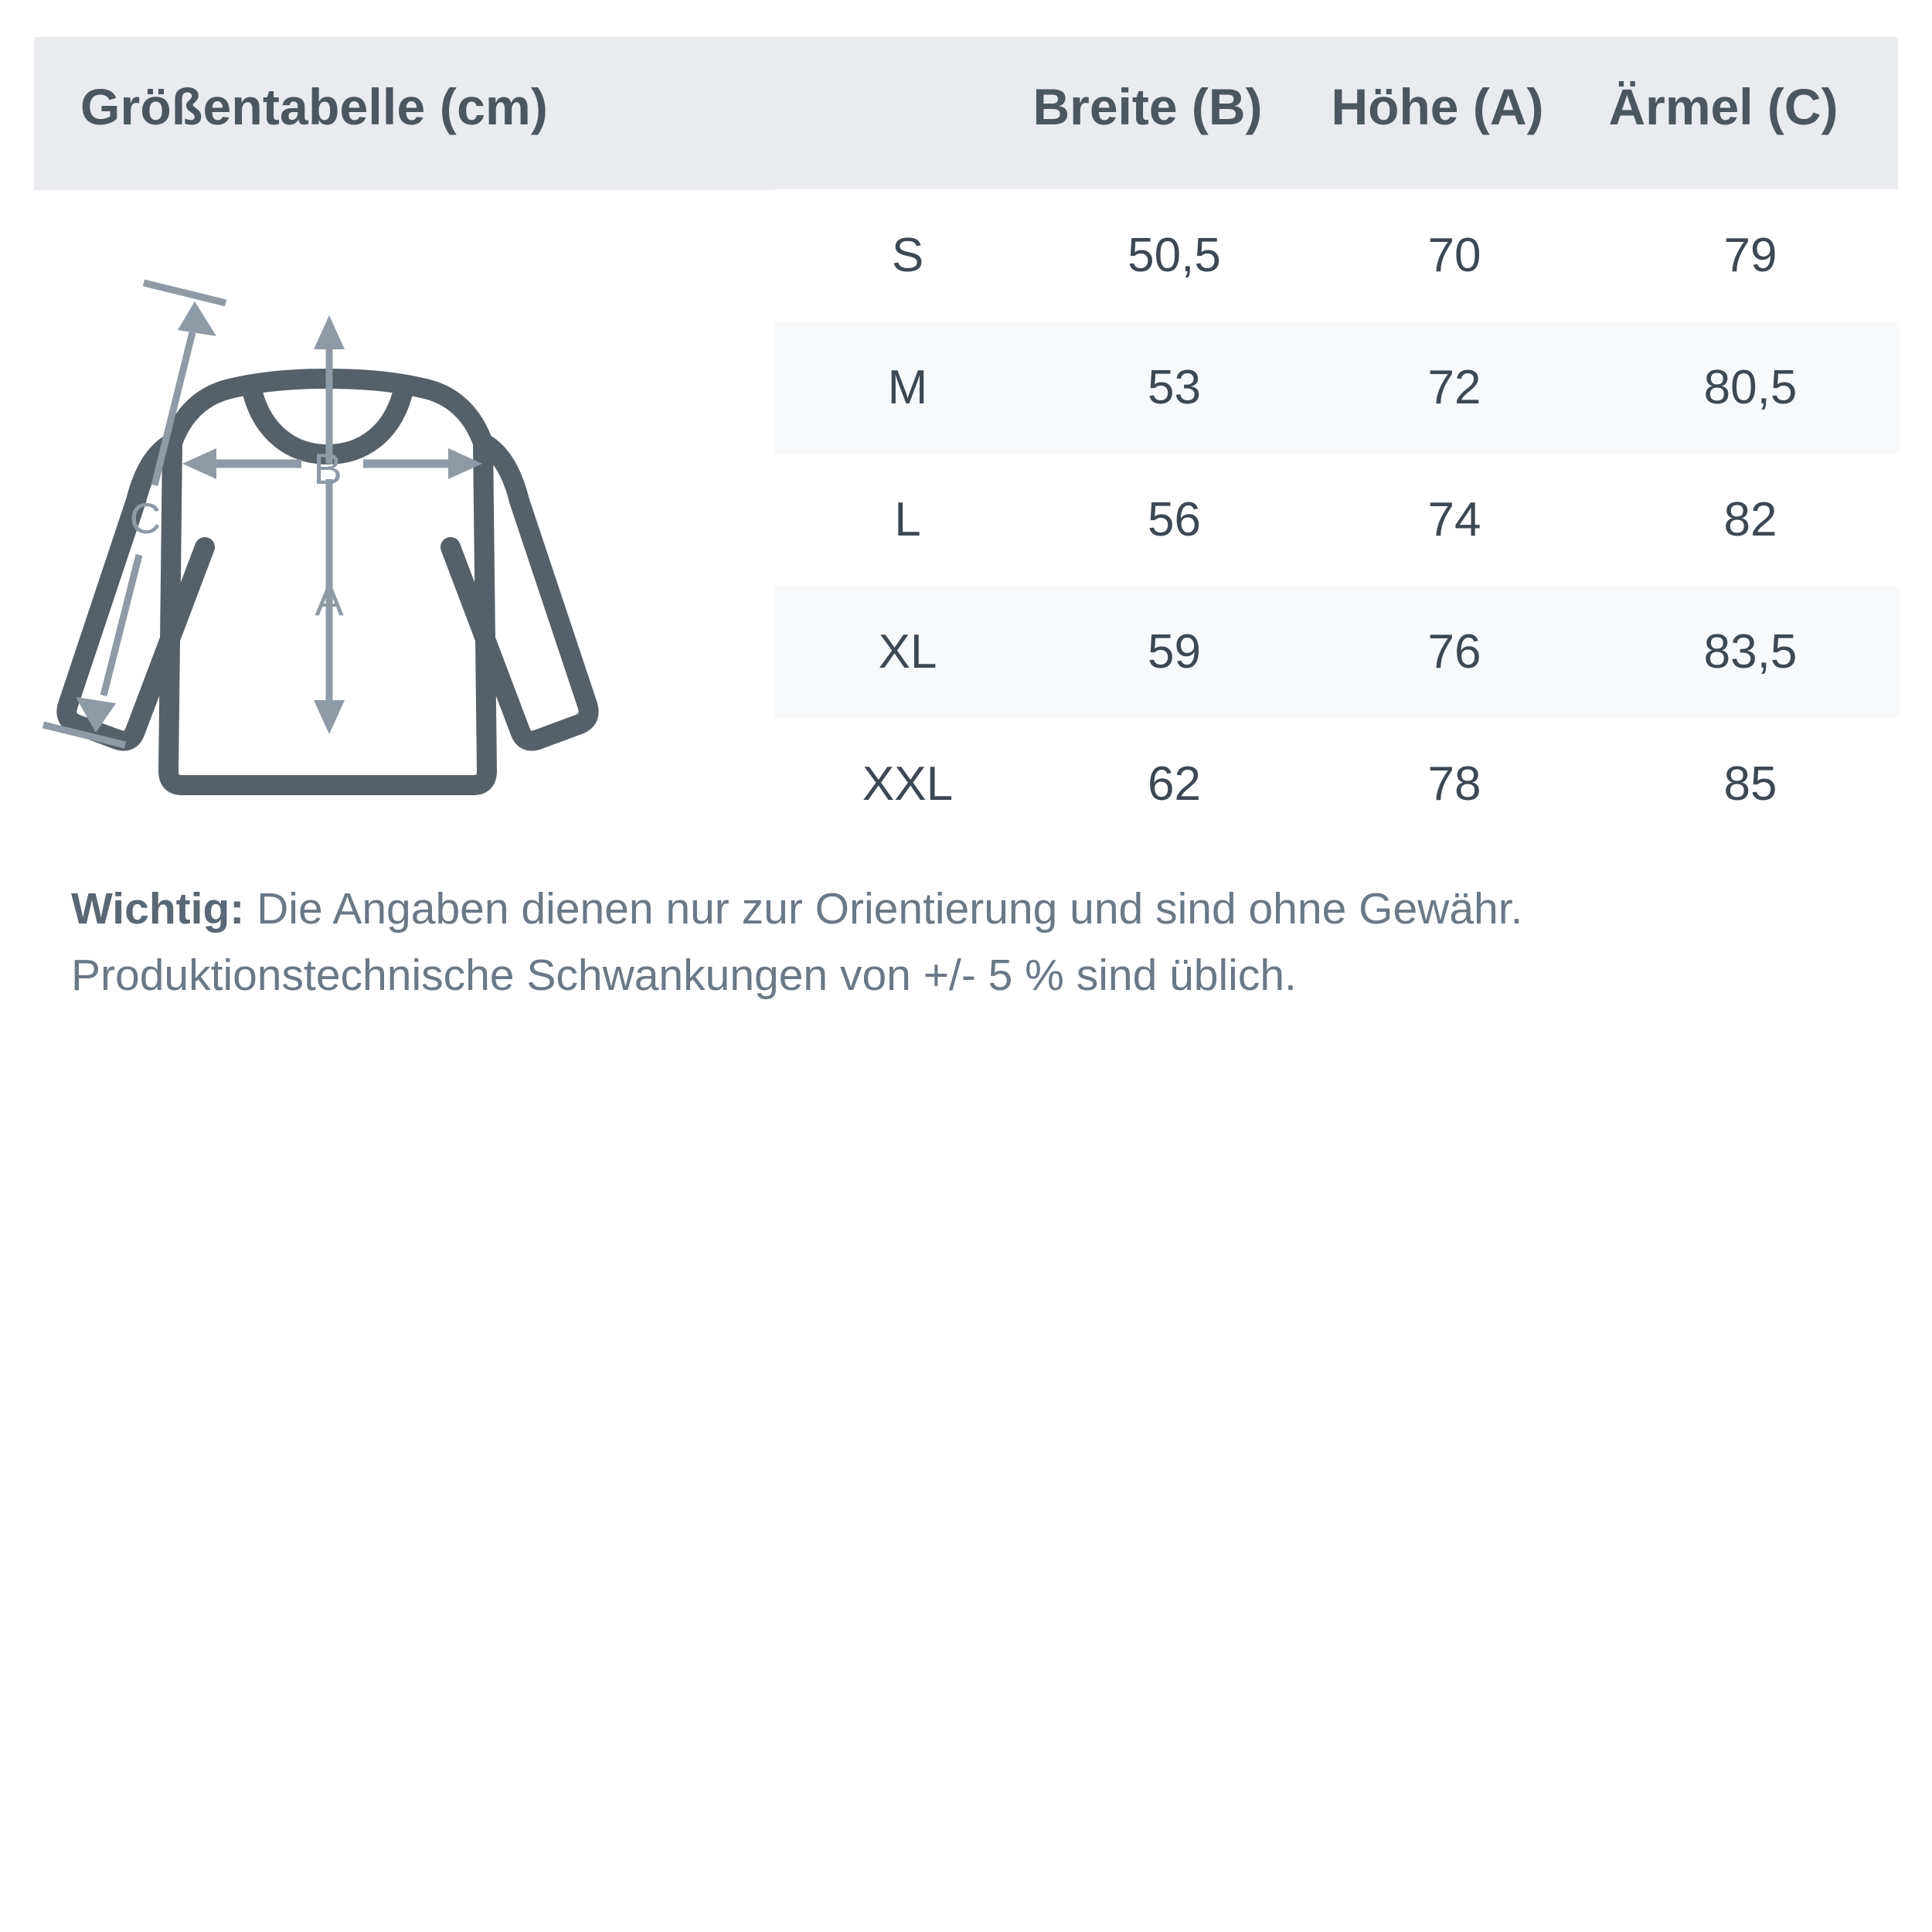 Image resolution: width=1932 pixels, height=1932 pixels. Describe the element at coordinates (1454, 784) in the screenshot. I see `cell-height: 78` at that location.